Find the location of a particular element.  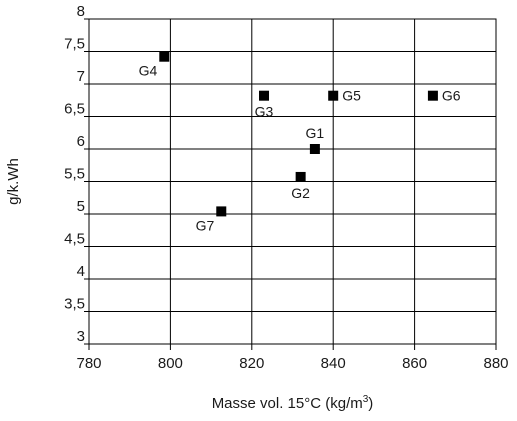

x-tick-label: 780 is located at coordinates (88, 363).